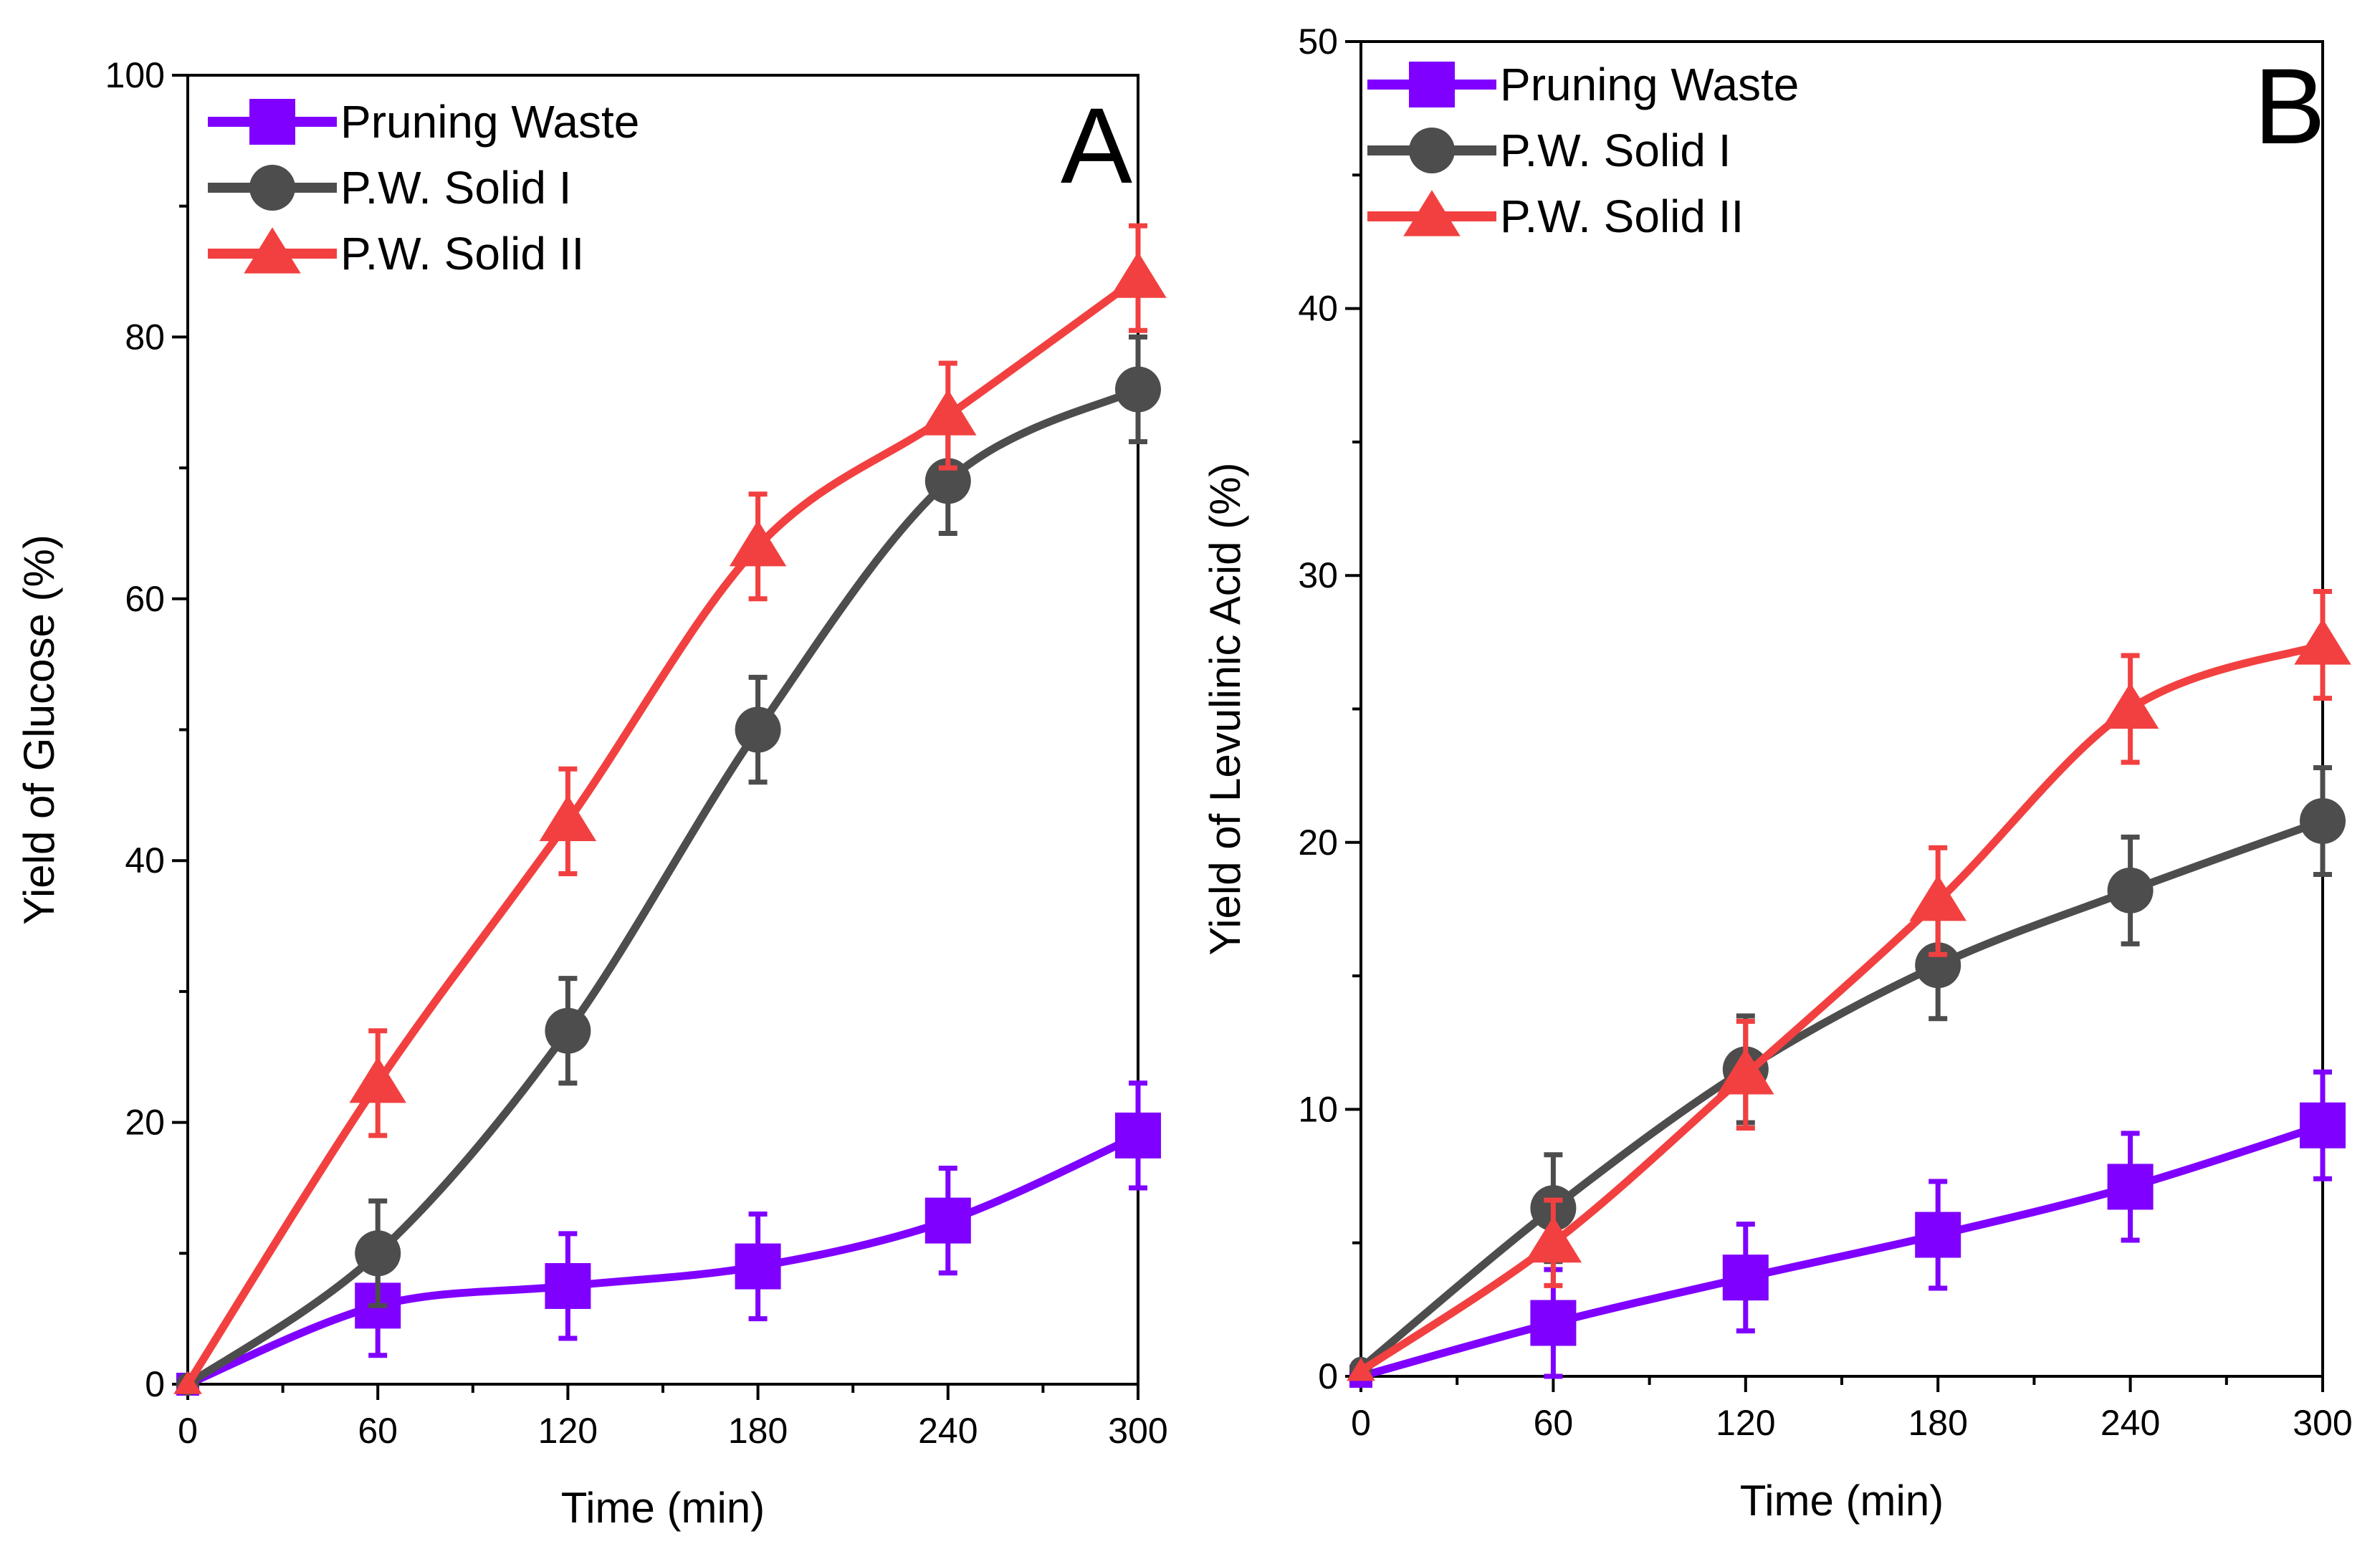  What do you see at coordinates (1318, 575) in the screenshot?
I see `y-tick-label: 30` at bounding box center [1318, 575].